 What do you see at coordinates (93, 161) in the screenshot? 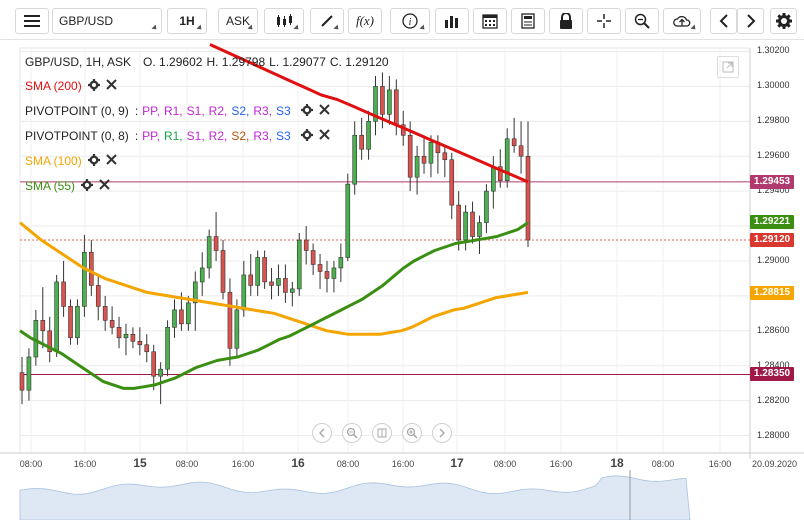
I see `sma100-gear-icon` at bounding box center [93, 161].